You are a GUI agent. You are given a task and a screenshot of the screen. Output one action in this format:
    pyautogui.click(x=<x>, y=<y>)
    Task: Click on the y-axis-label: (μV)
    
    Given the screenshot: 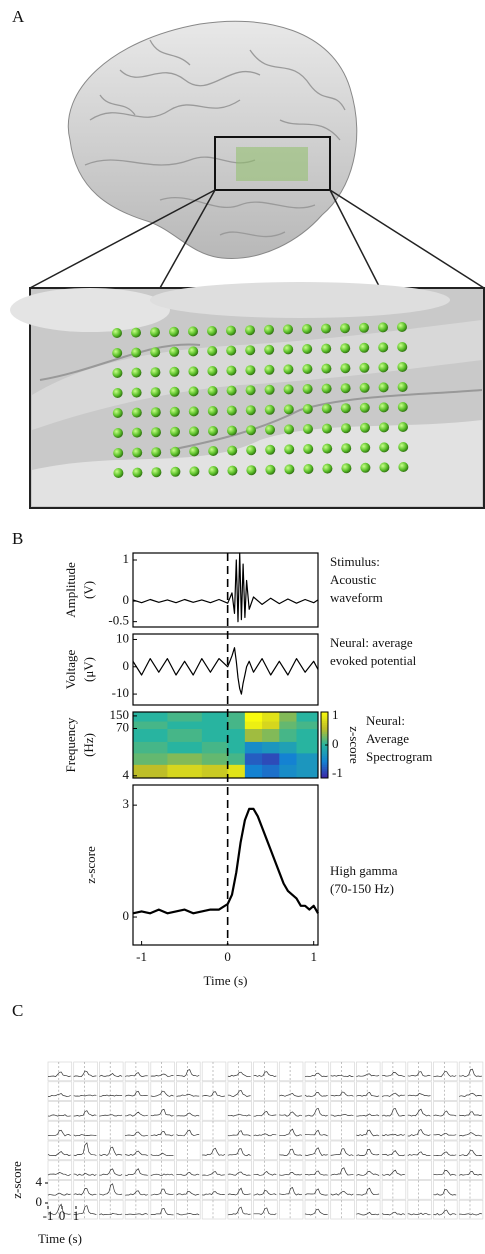 What is the action you would take?
    pyautogui.click(x=88, y=669)
    